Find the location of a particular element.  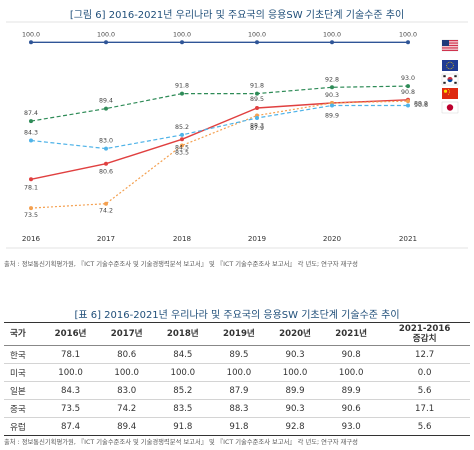

table-cell: 78.1 is located at coordinates (70, 354).